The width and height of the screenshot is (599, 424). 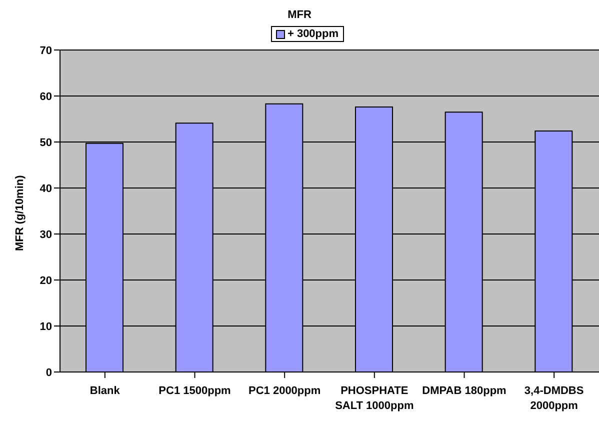 I want to click on y-tick-label: 20, so click(x=46, y=280).